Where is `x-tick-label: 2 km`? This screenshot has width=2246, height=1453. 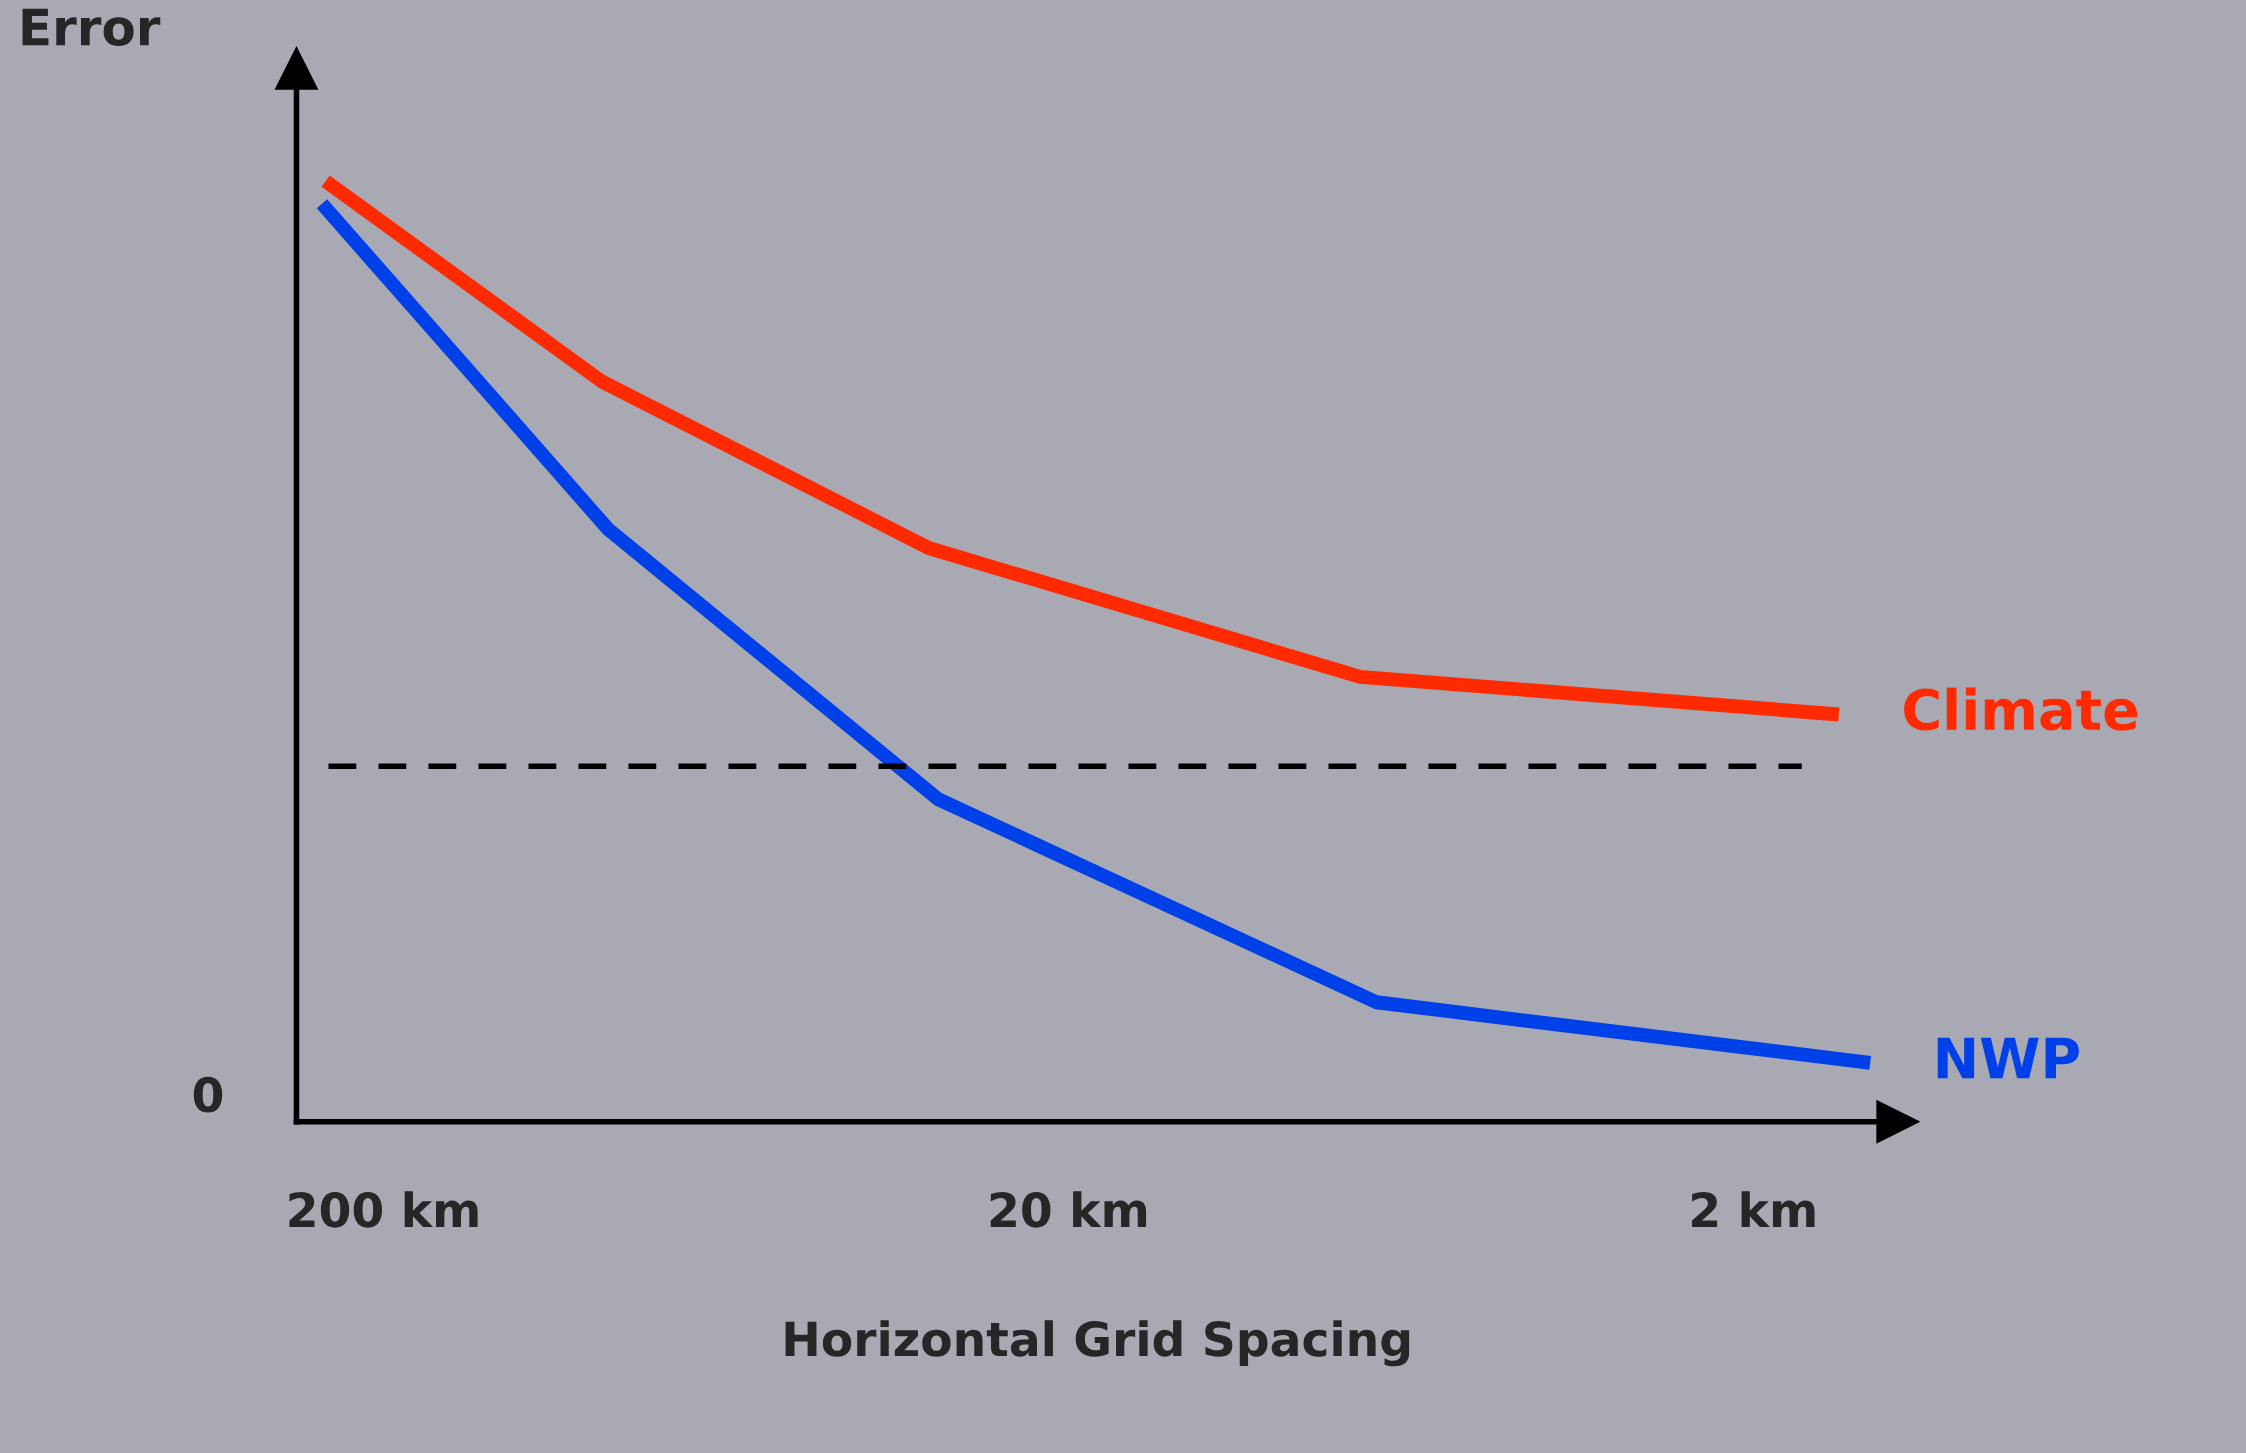 x-tick-label: 2 km is located at coordinates (1753, 1209).